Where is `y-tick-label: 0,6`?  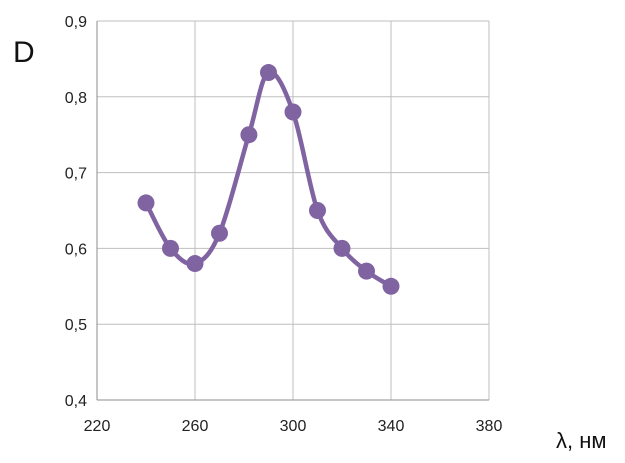
y-tick-label: 0,6 is located at coordinates (76, 249).